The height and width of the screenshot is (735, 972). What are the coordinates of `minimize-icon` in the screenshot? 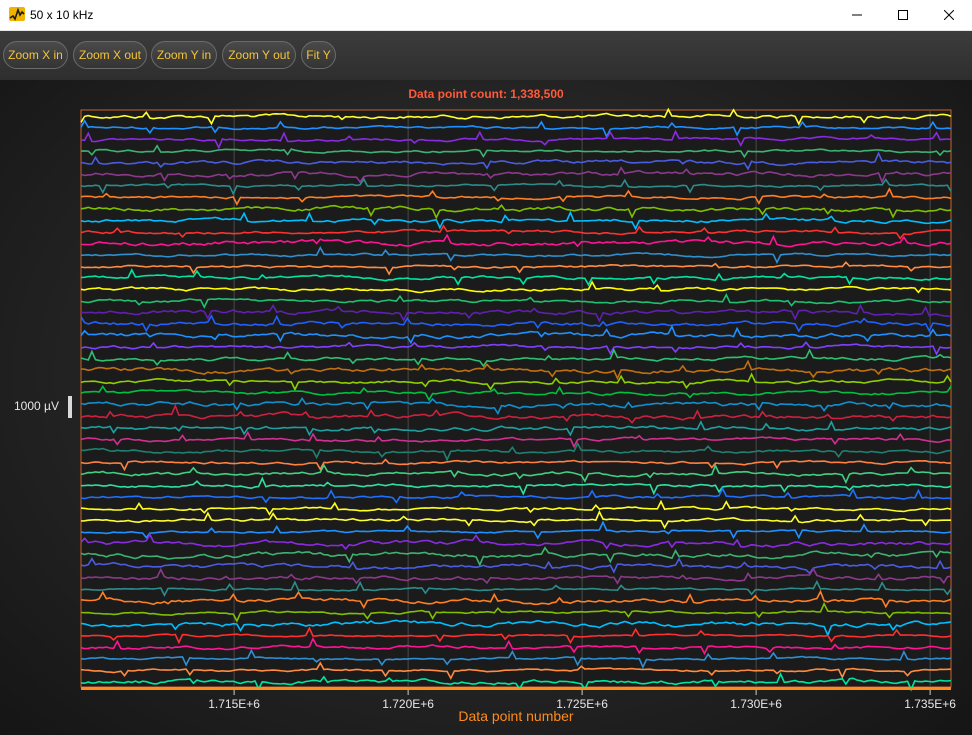 It's located at (857, 15).